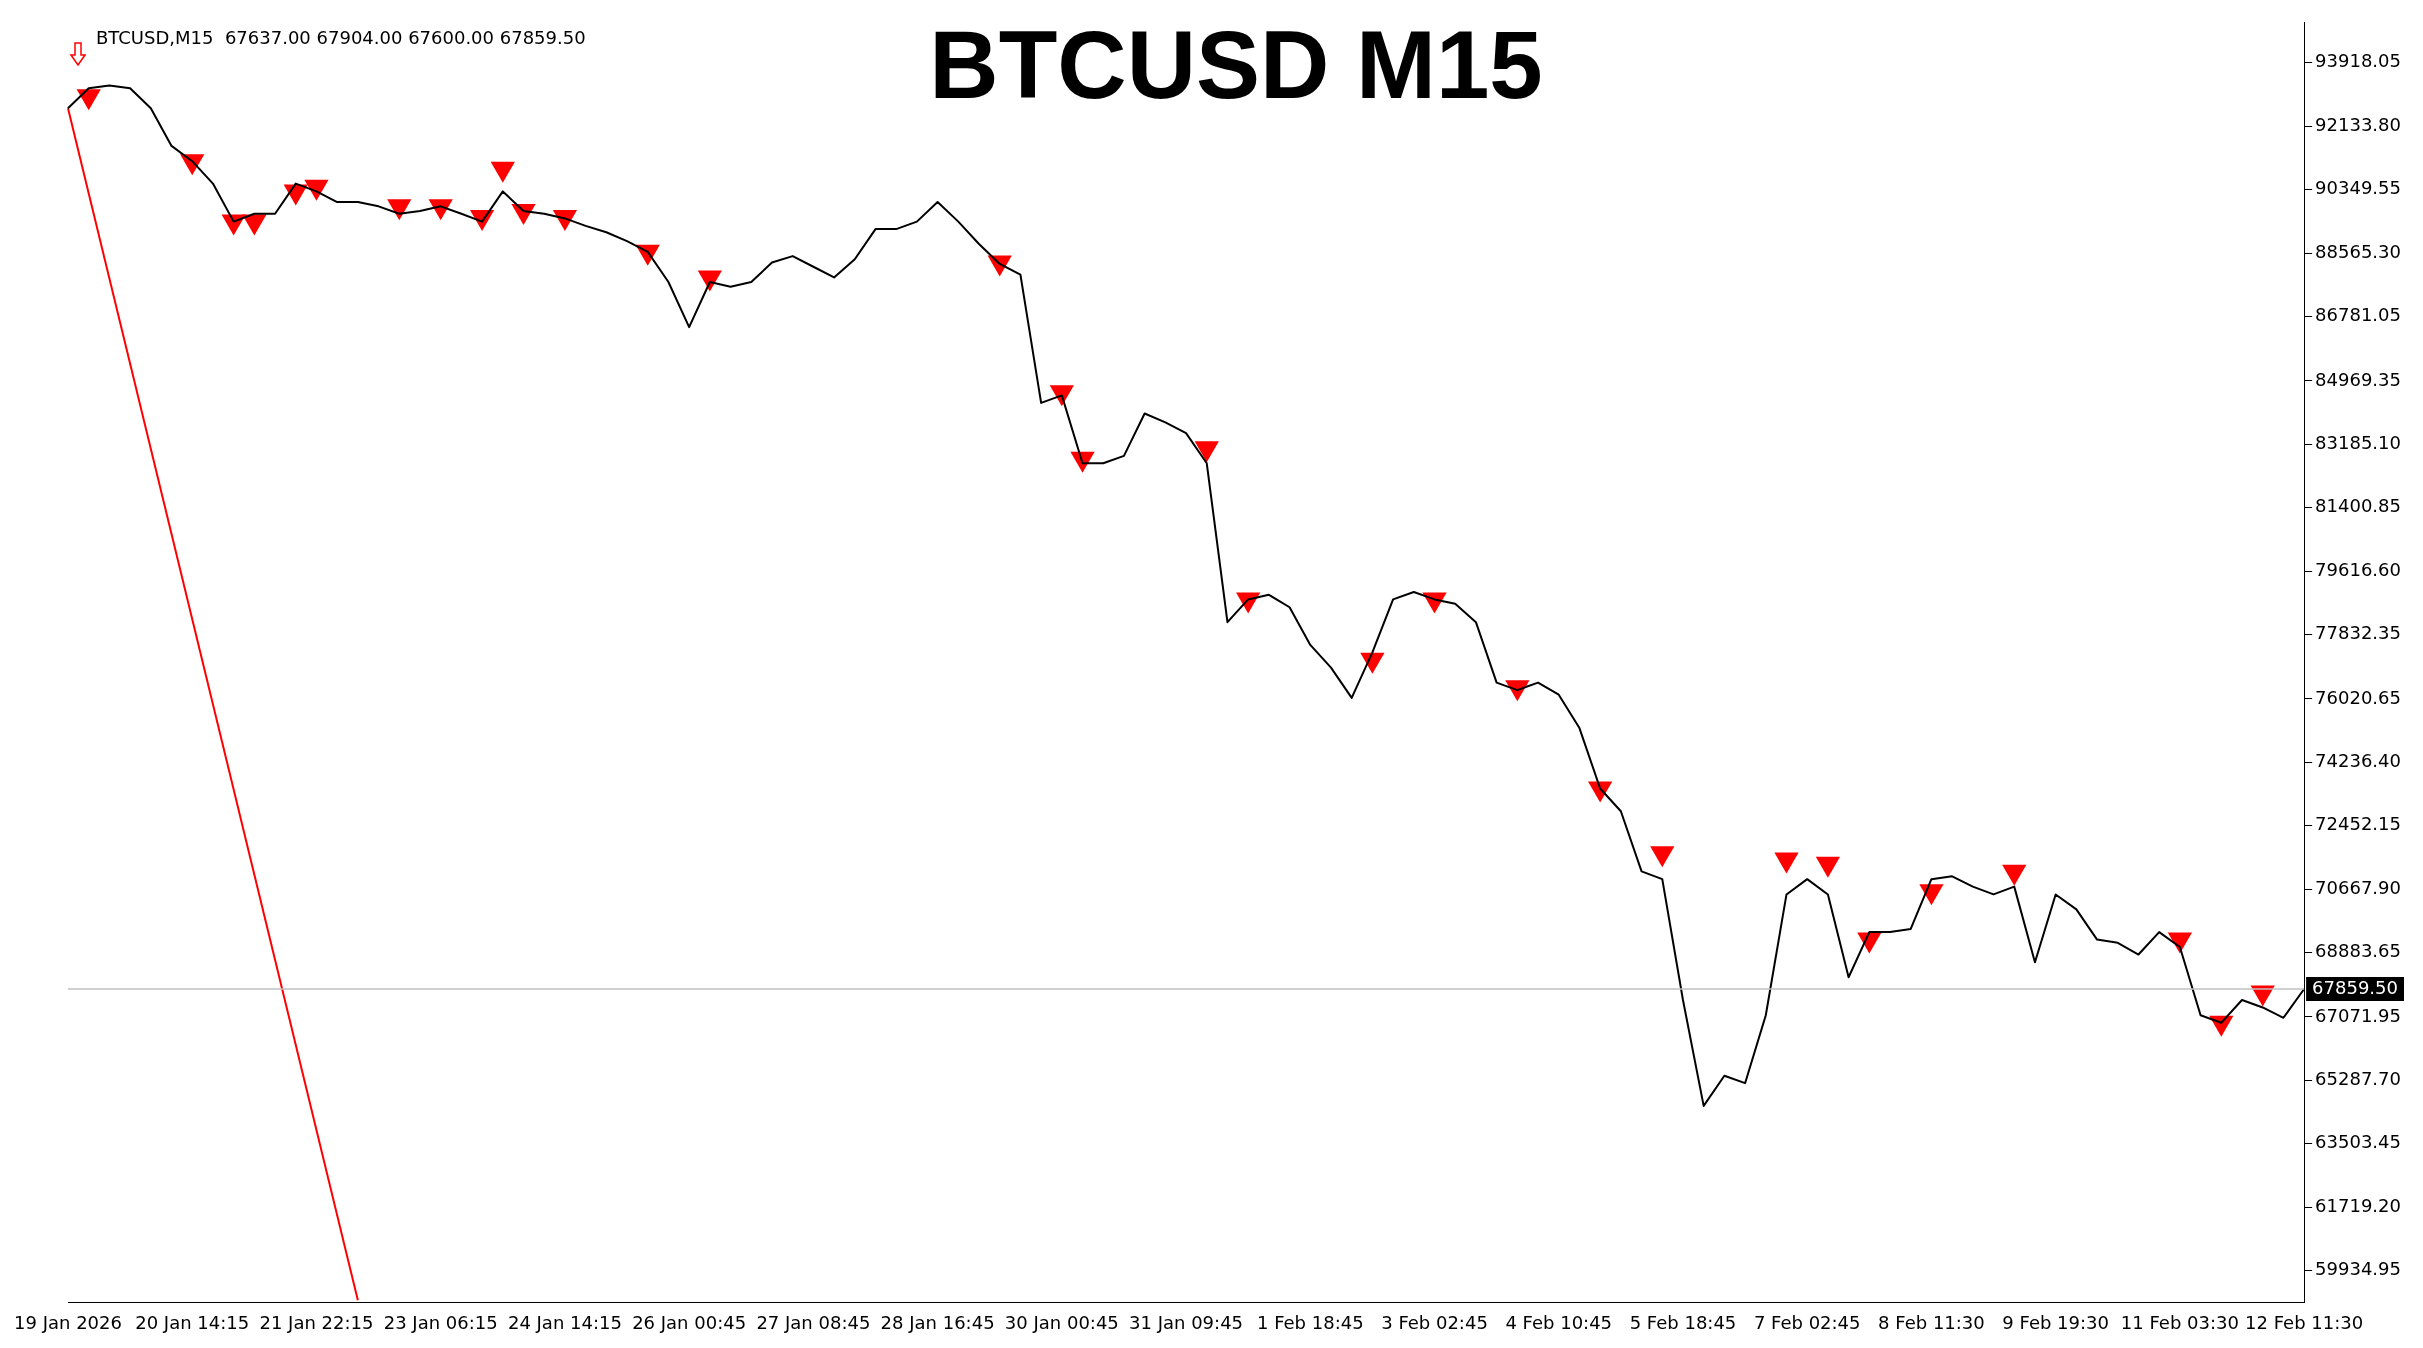 This screenshot has height=1348, width=2423. Describe the element at coordinates (1186, 1322) in the screenshot. I see `x-tick-label: 31 Jan 09:45` at that location.